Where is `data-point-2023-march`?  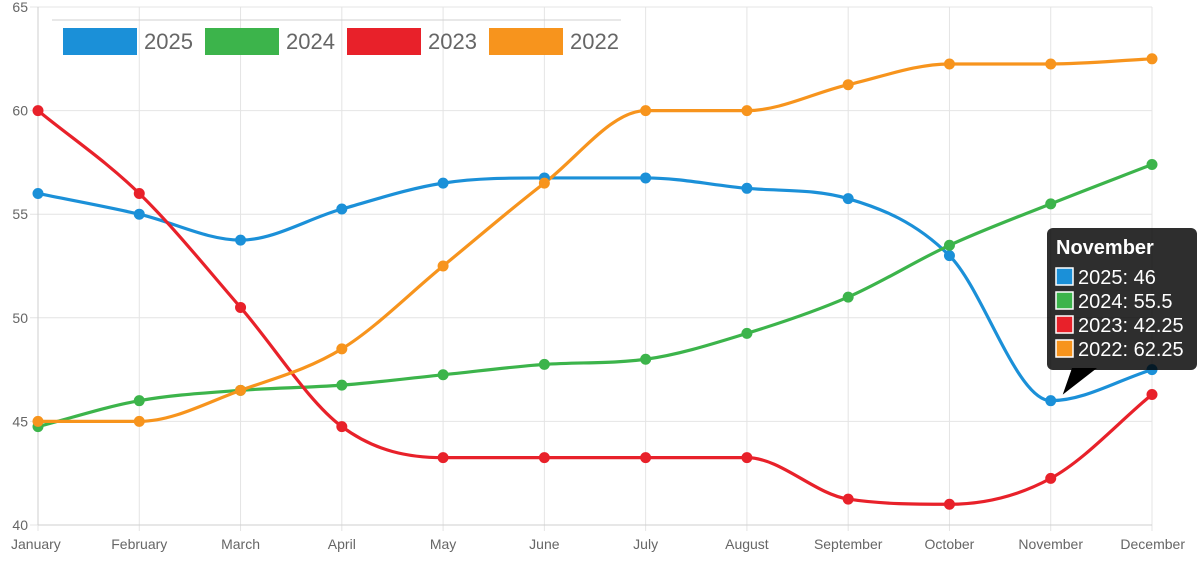 data-point-2023-march is located at coordinates (241, 307).